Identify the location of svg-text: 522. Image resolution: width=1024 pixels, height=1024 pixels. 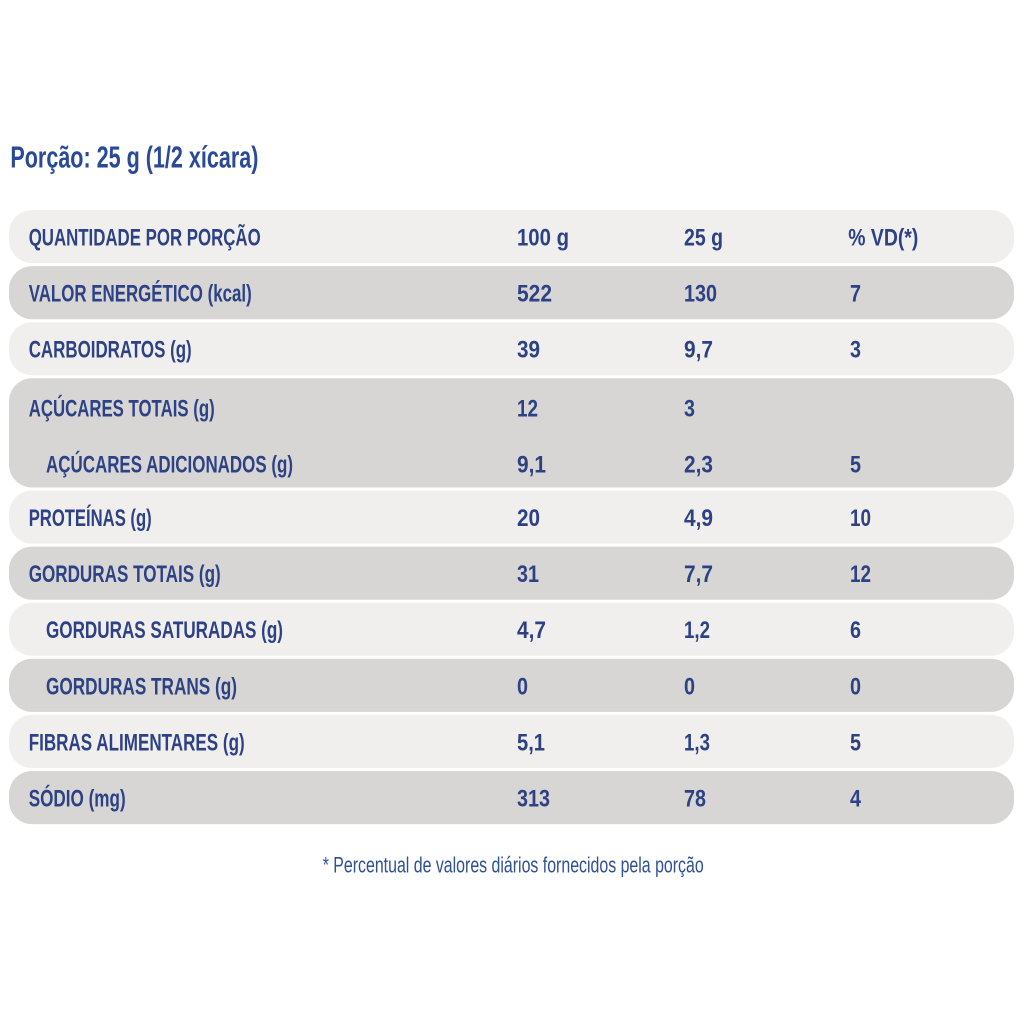
(534, 294).